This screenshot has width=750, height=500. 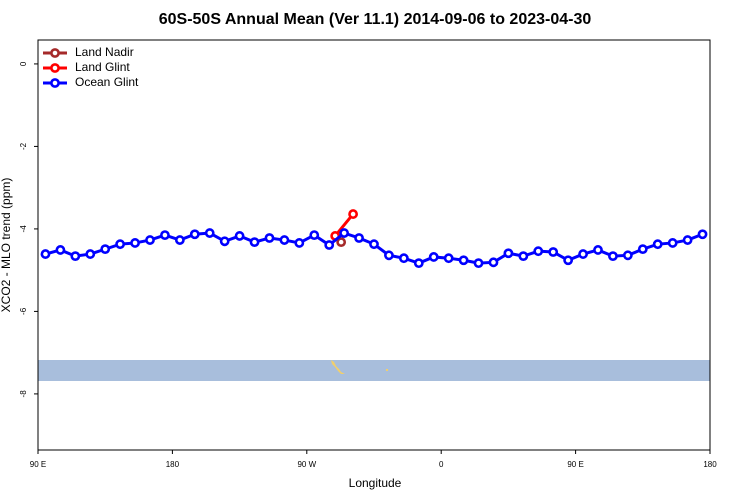 I want to click on y-tick-label: 0, so click(x=23, y=63).